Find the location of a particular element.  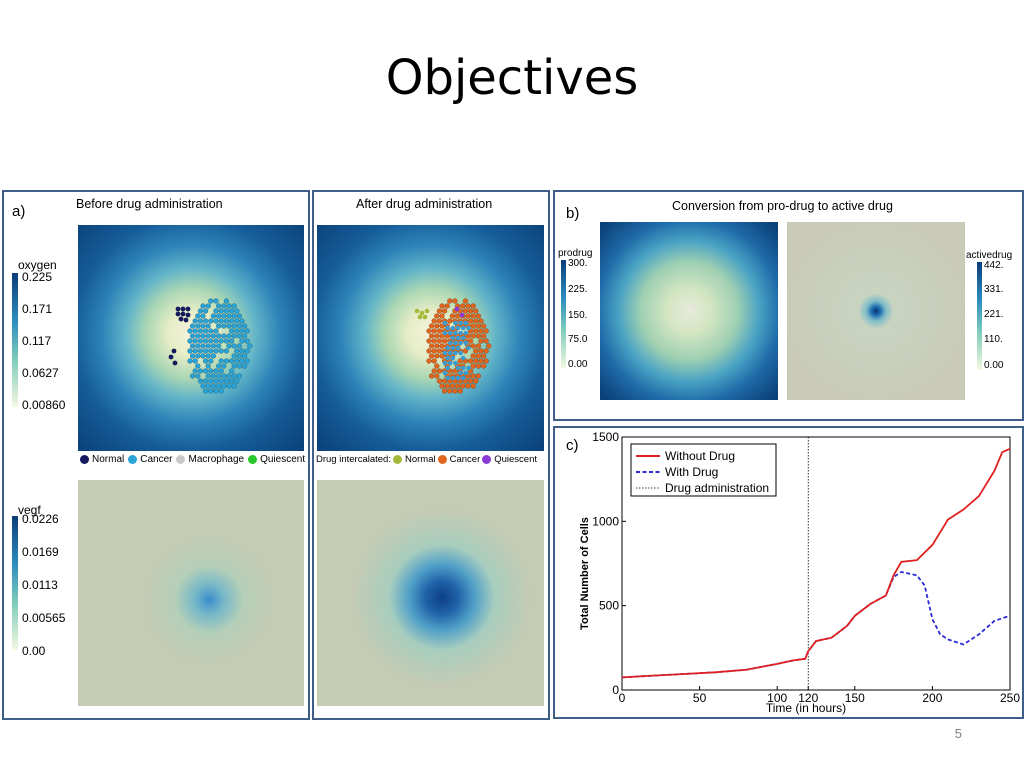

y-tick-label: 0 is located at coordinates (615, 690).